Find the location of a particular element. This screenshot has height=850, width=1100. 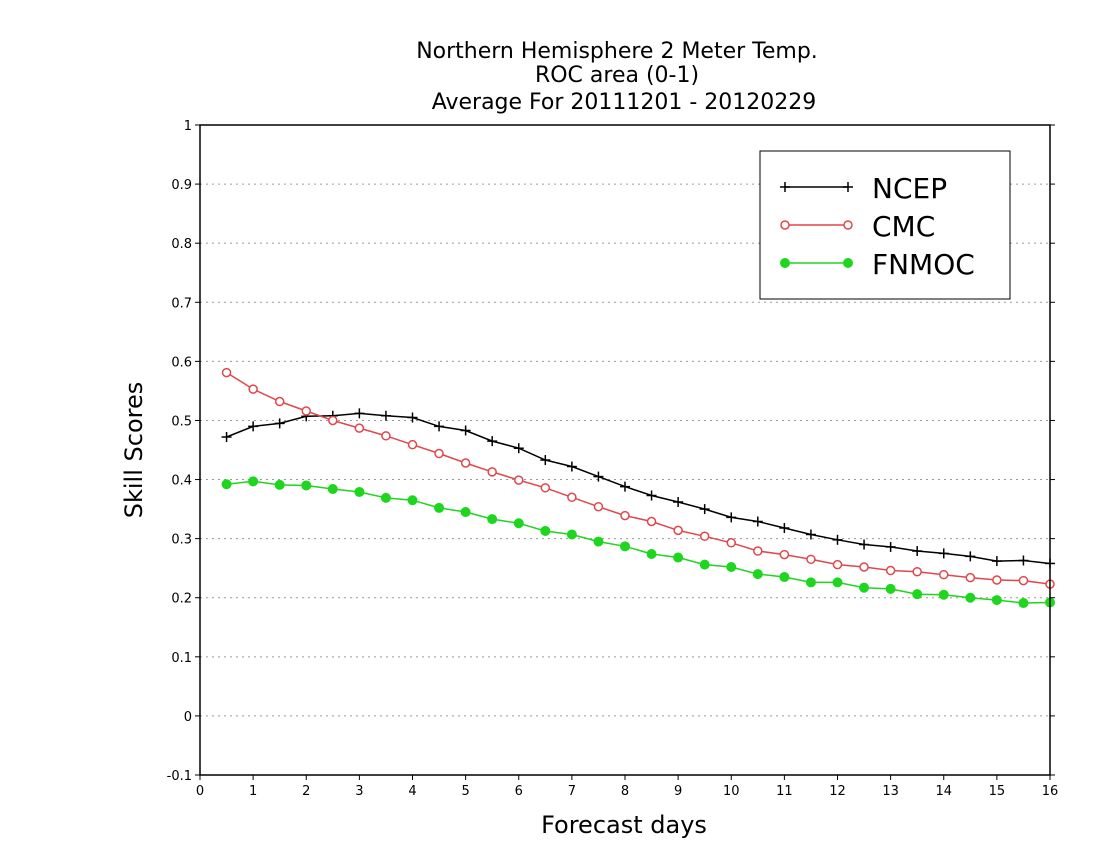

series-line-ncep is located at coordinates (638, 488).